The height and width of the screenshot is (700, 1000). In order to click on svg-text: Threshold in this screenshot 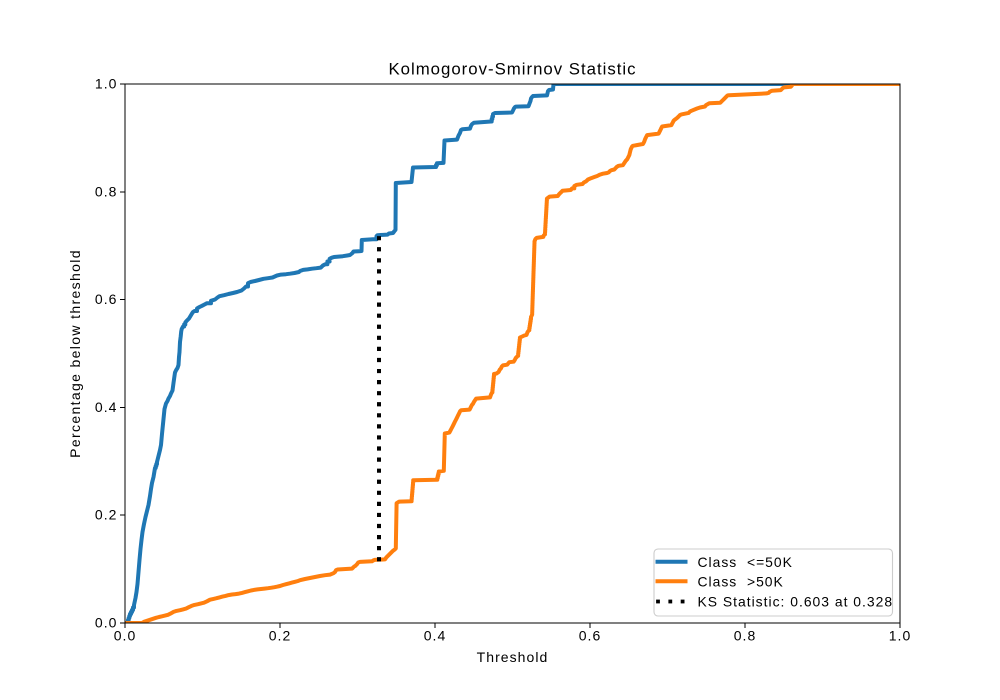, I will do `click(513, 657)`.